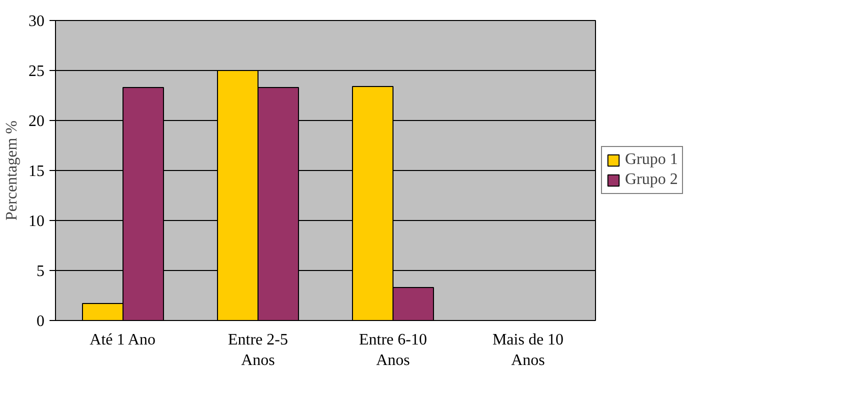  Describe the element at coordinates (36, 21) in the screenshot. I see `y-tick-label: 30` at that location.